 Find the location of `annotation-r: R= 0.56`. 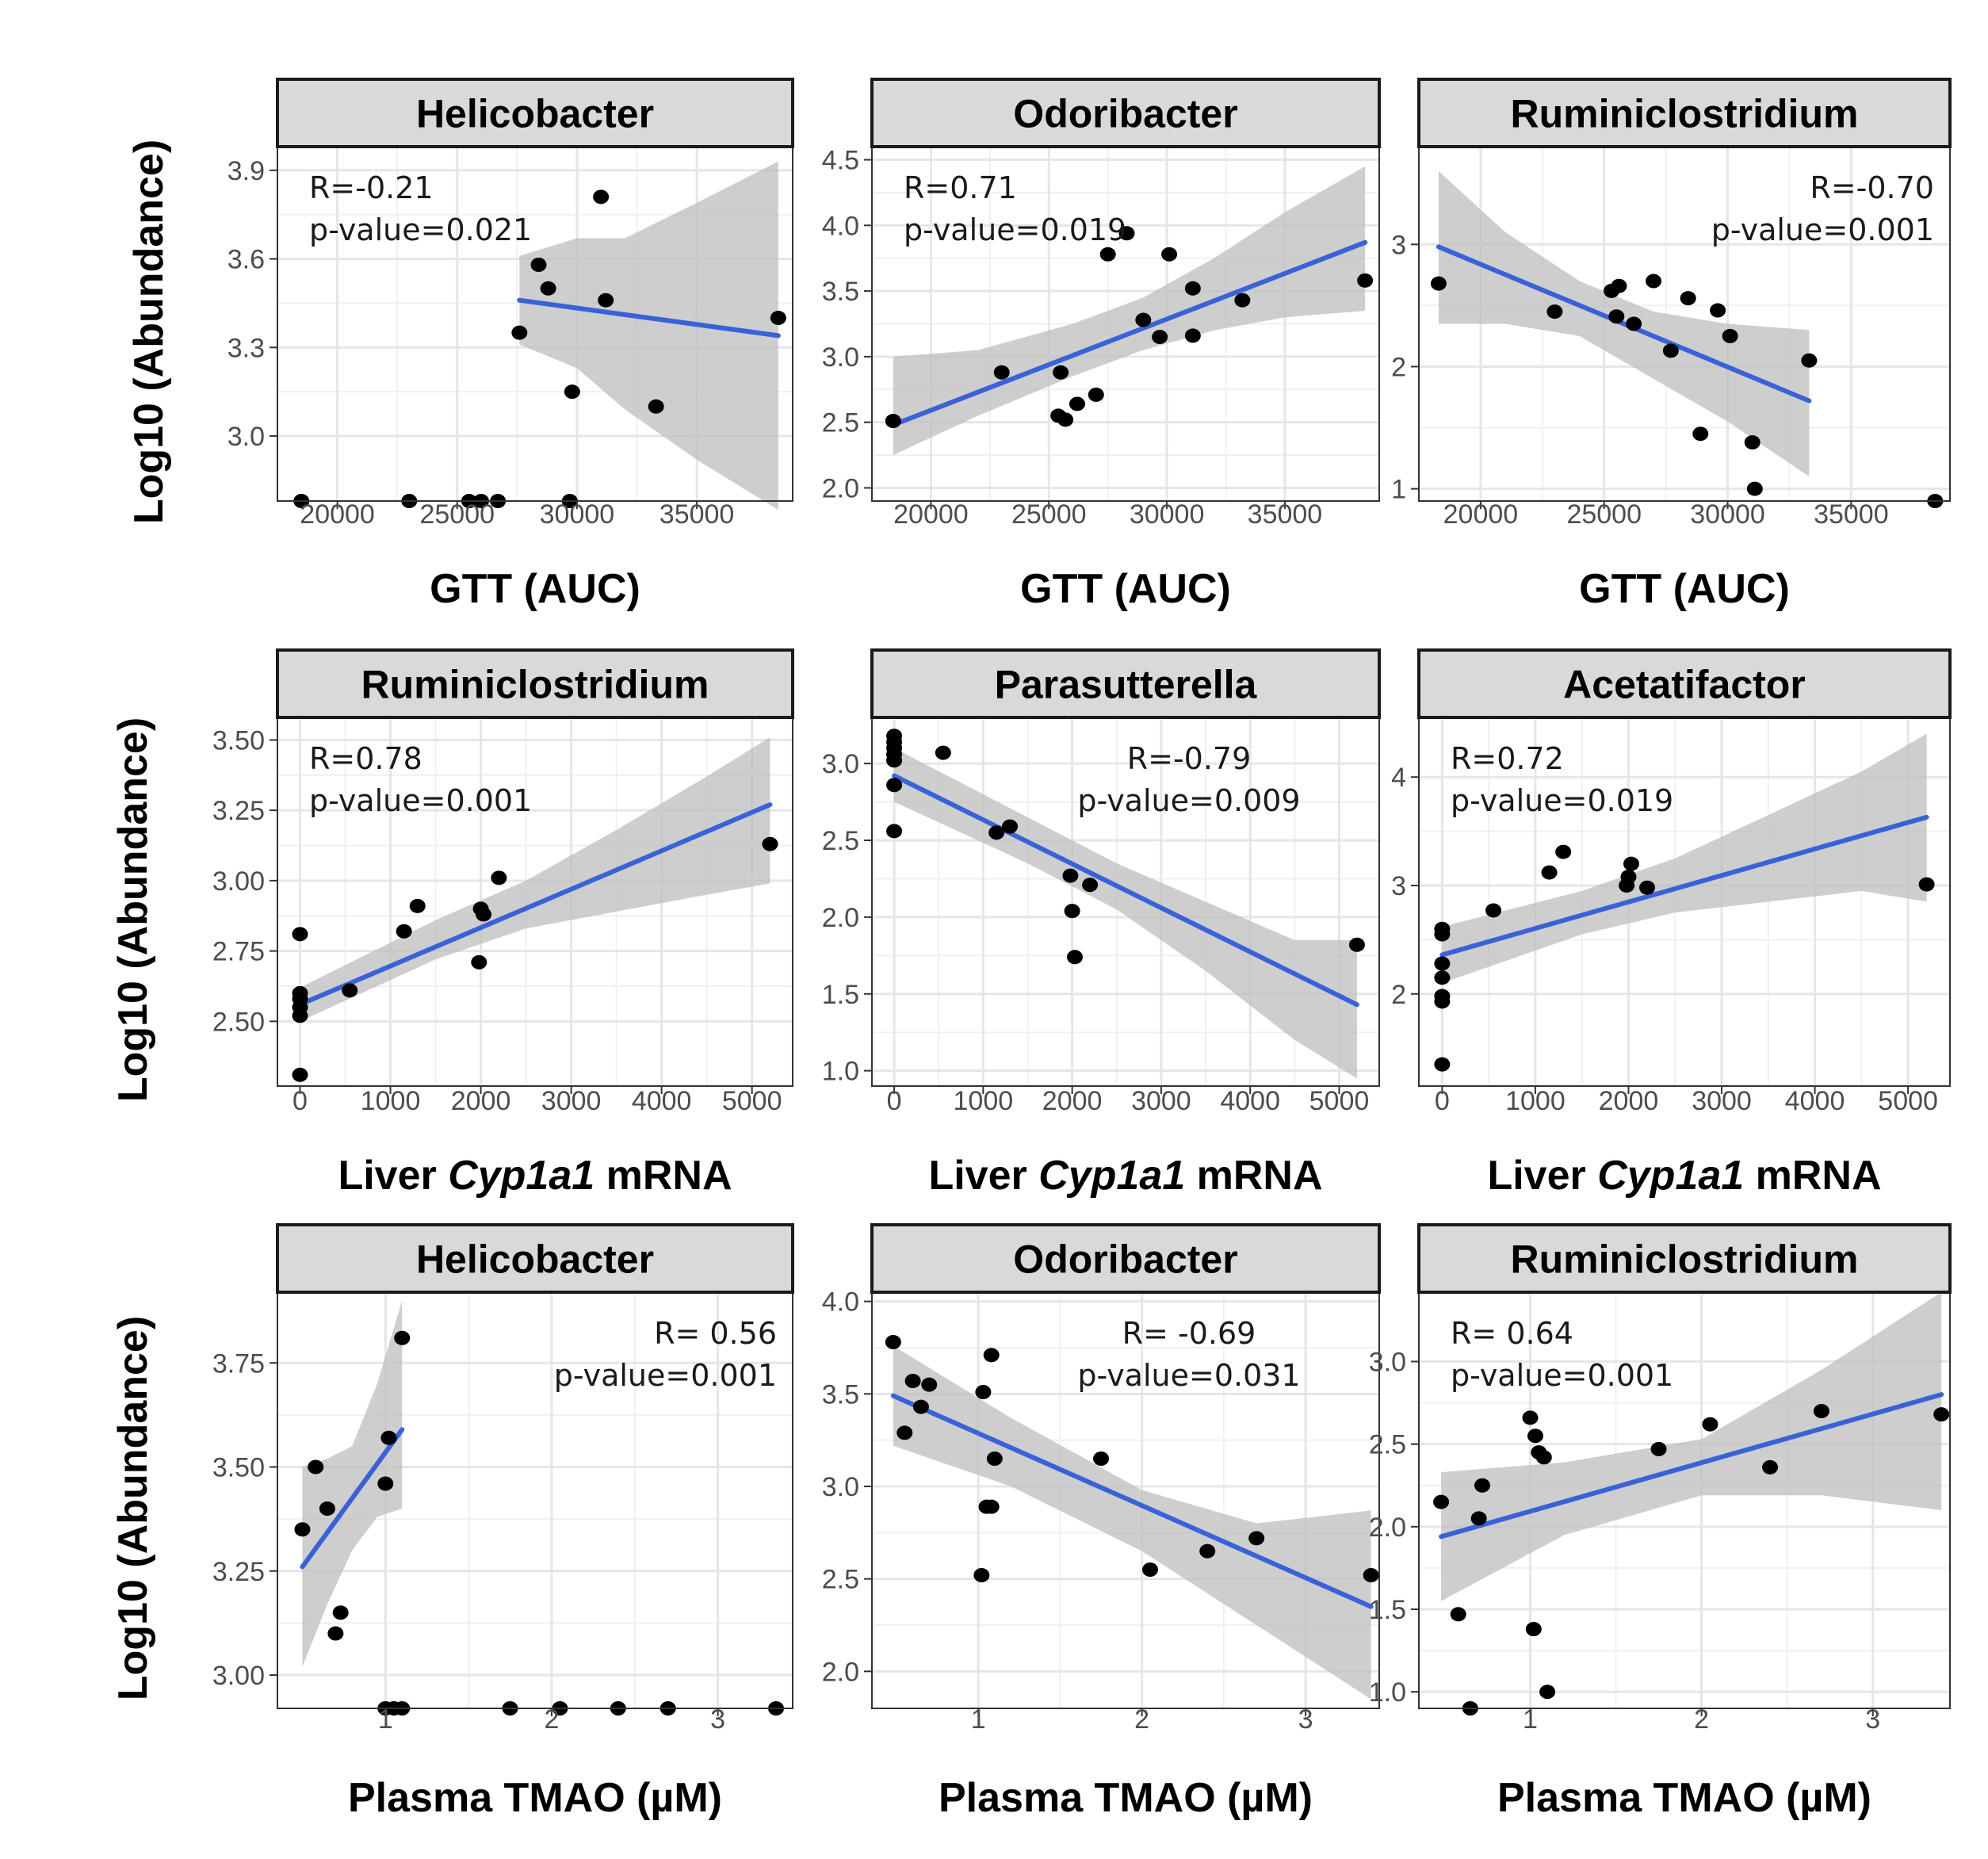

annotation-r: R= 0.56 is located at coordinates (715, 1333).